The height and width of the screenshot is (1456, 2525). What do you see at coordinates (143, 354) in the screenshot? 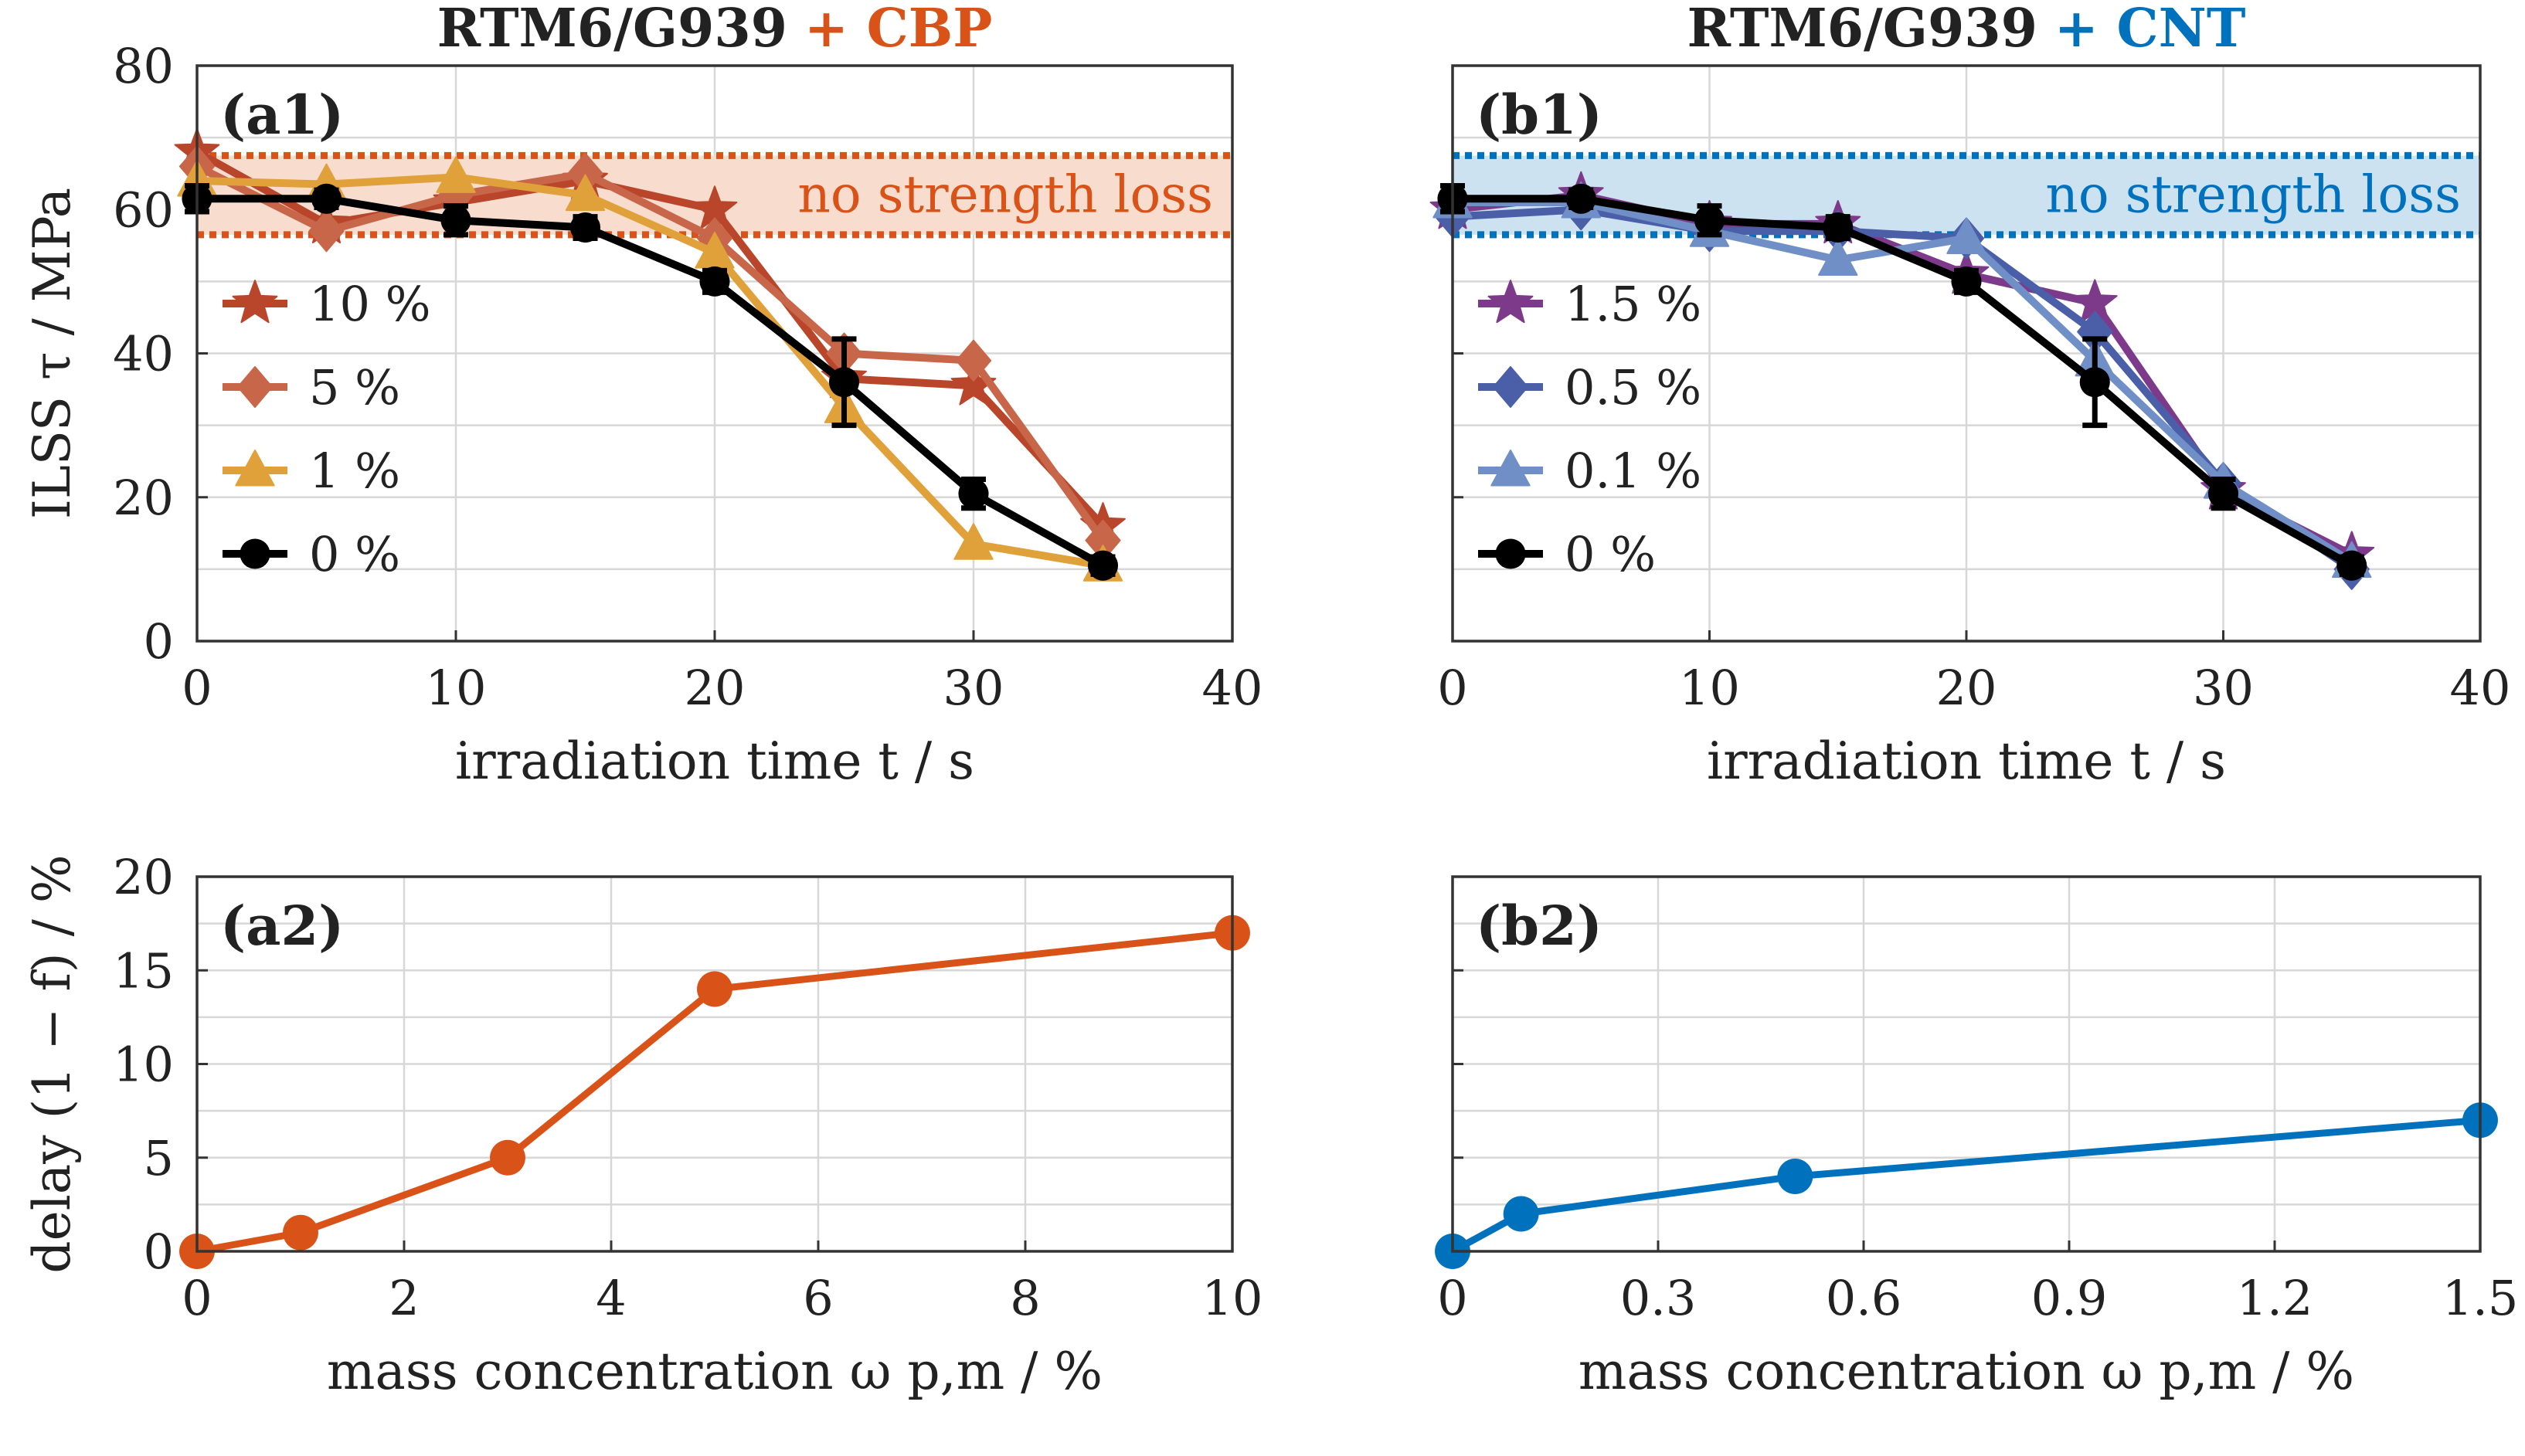
I see `y-tick-label: 40` at bounding box center [143, 354].